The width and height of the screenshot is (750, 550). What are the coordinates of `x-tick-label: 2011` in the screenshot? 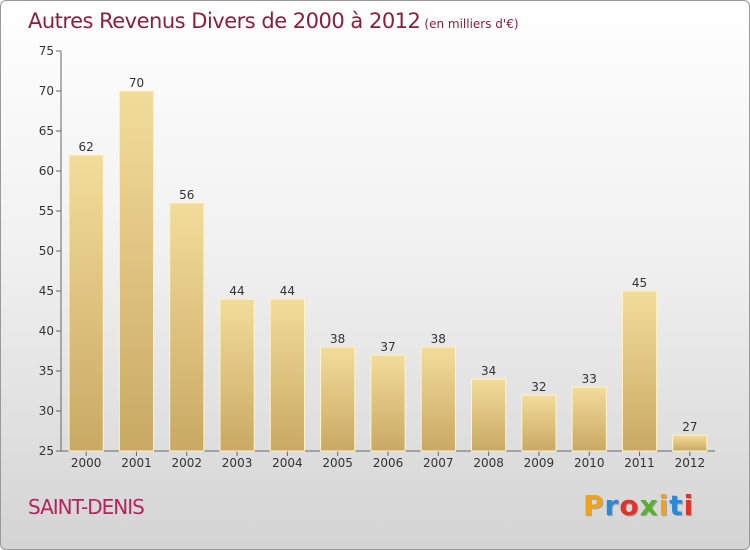 It's located at (639, 463).